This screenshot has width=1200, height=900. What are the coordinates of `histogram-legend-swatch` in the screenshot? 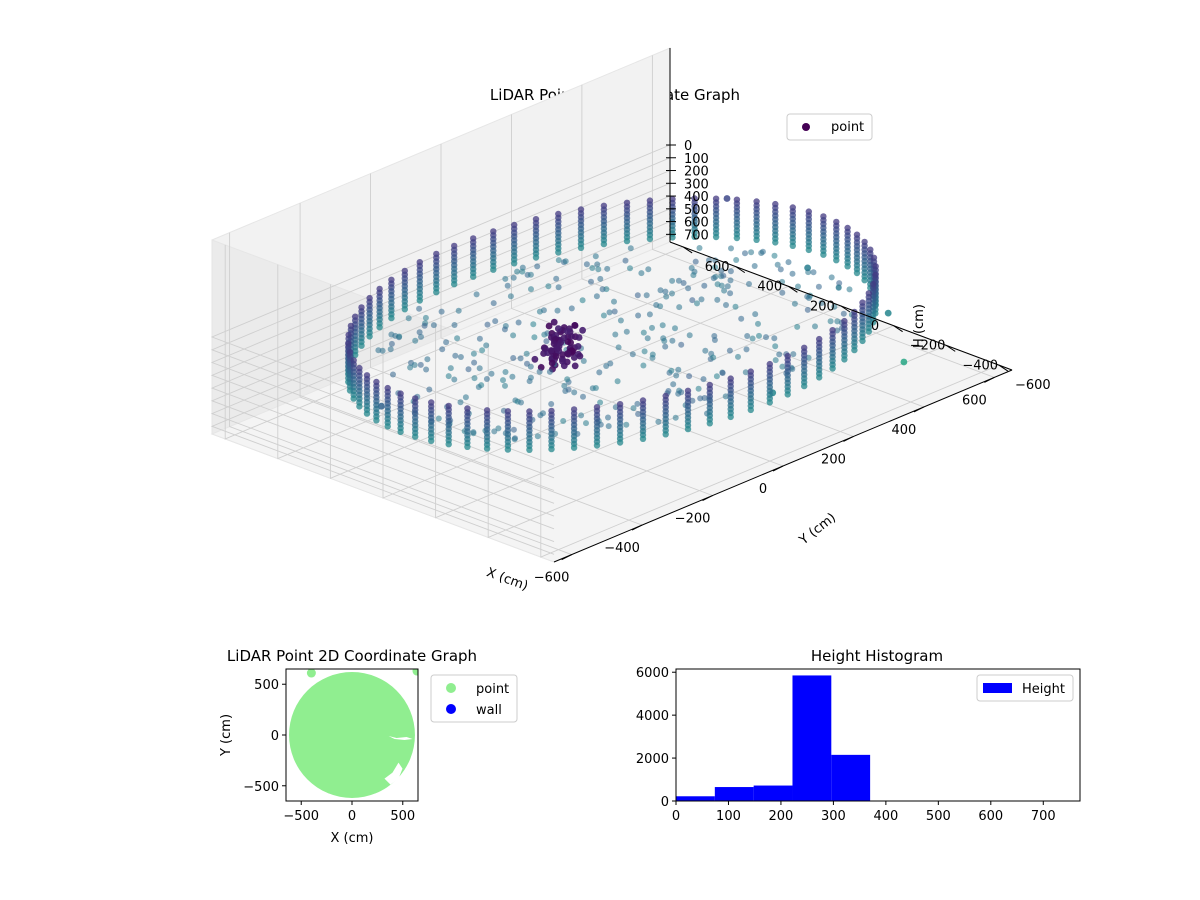 It's located at (997, 688).